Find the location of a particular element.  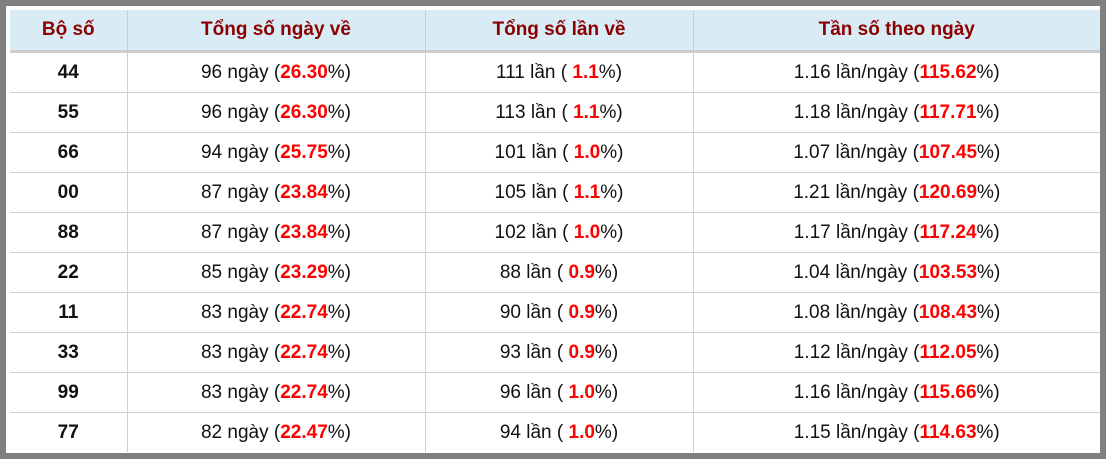

total-days-cell: 96 ngày (26.30%) is located at coordinates (276, 72).